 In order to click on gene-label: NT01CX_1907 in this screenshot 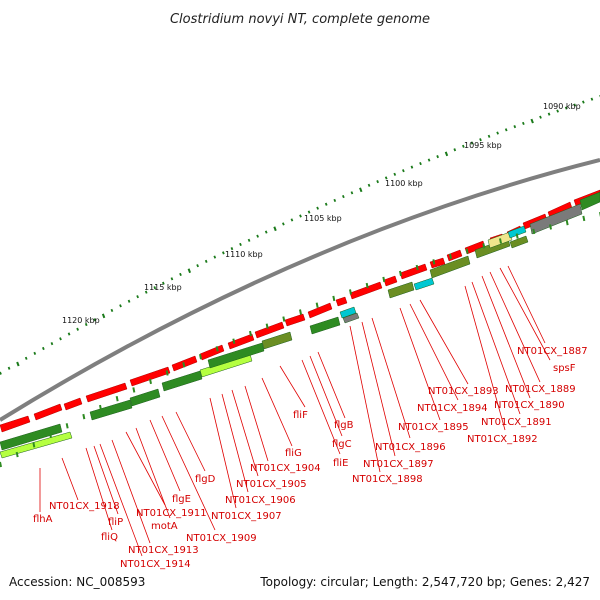, I will do `click(246, 516)`.